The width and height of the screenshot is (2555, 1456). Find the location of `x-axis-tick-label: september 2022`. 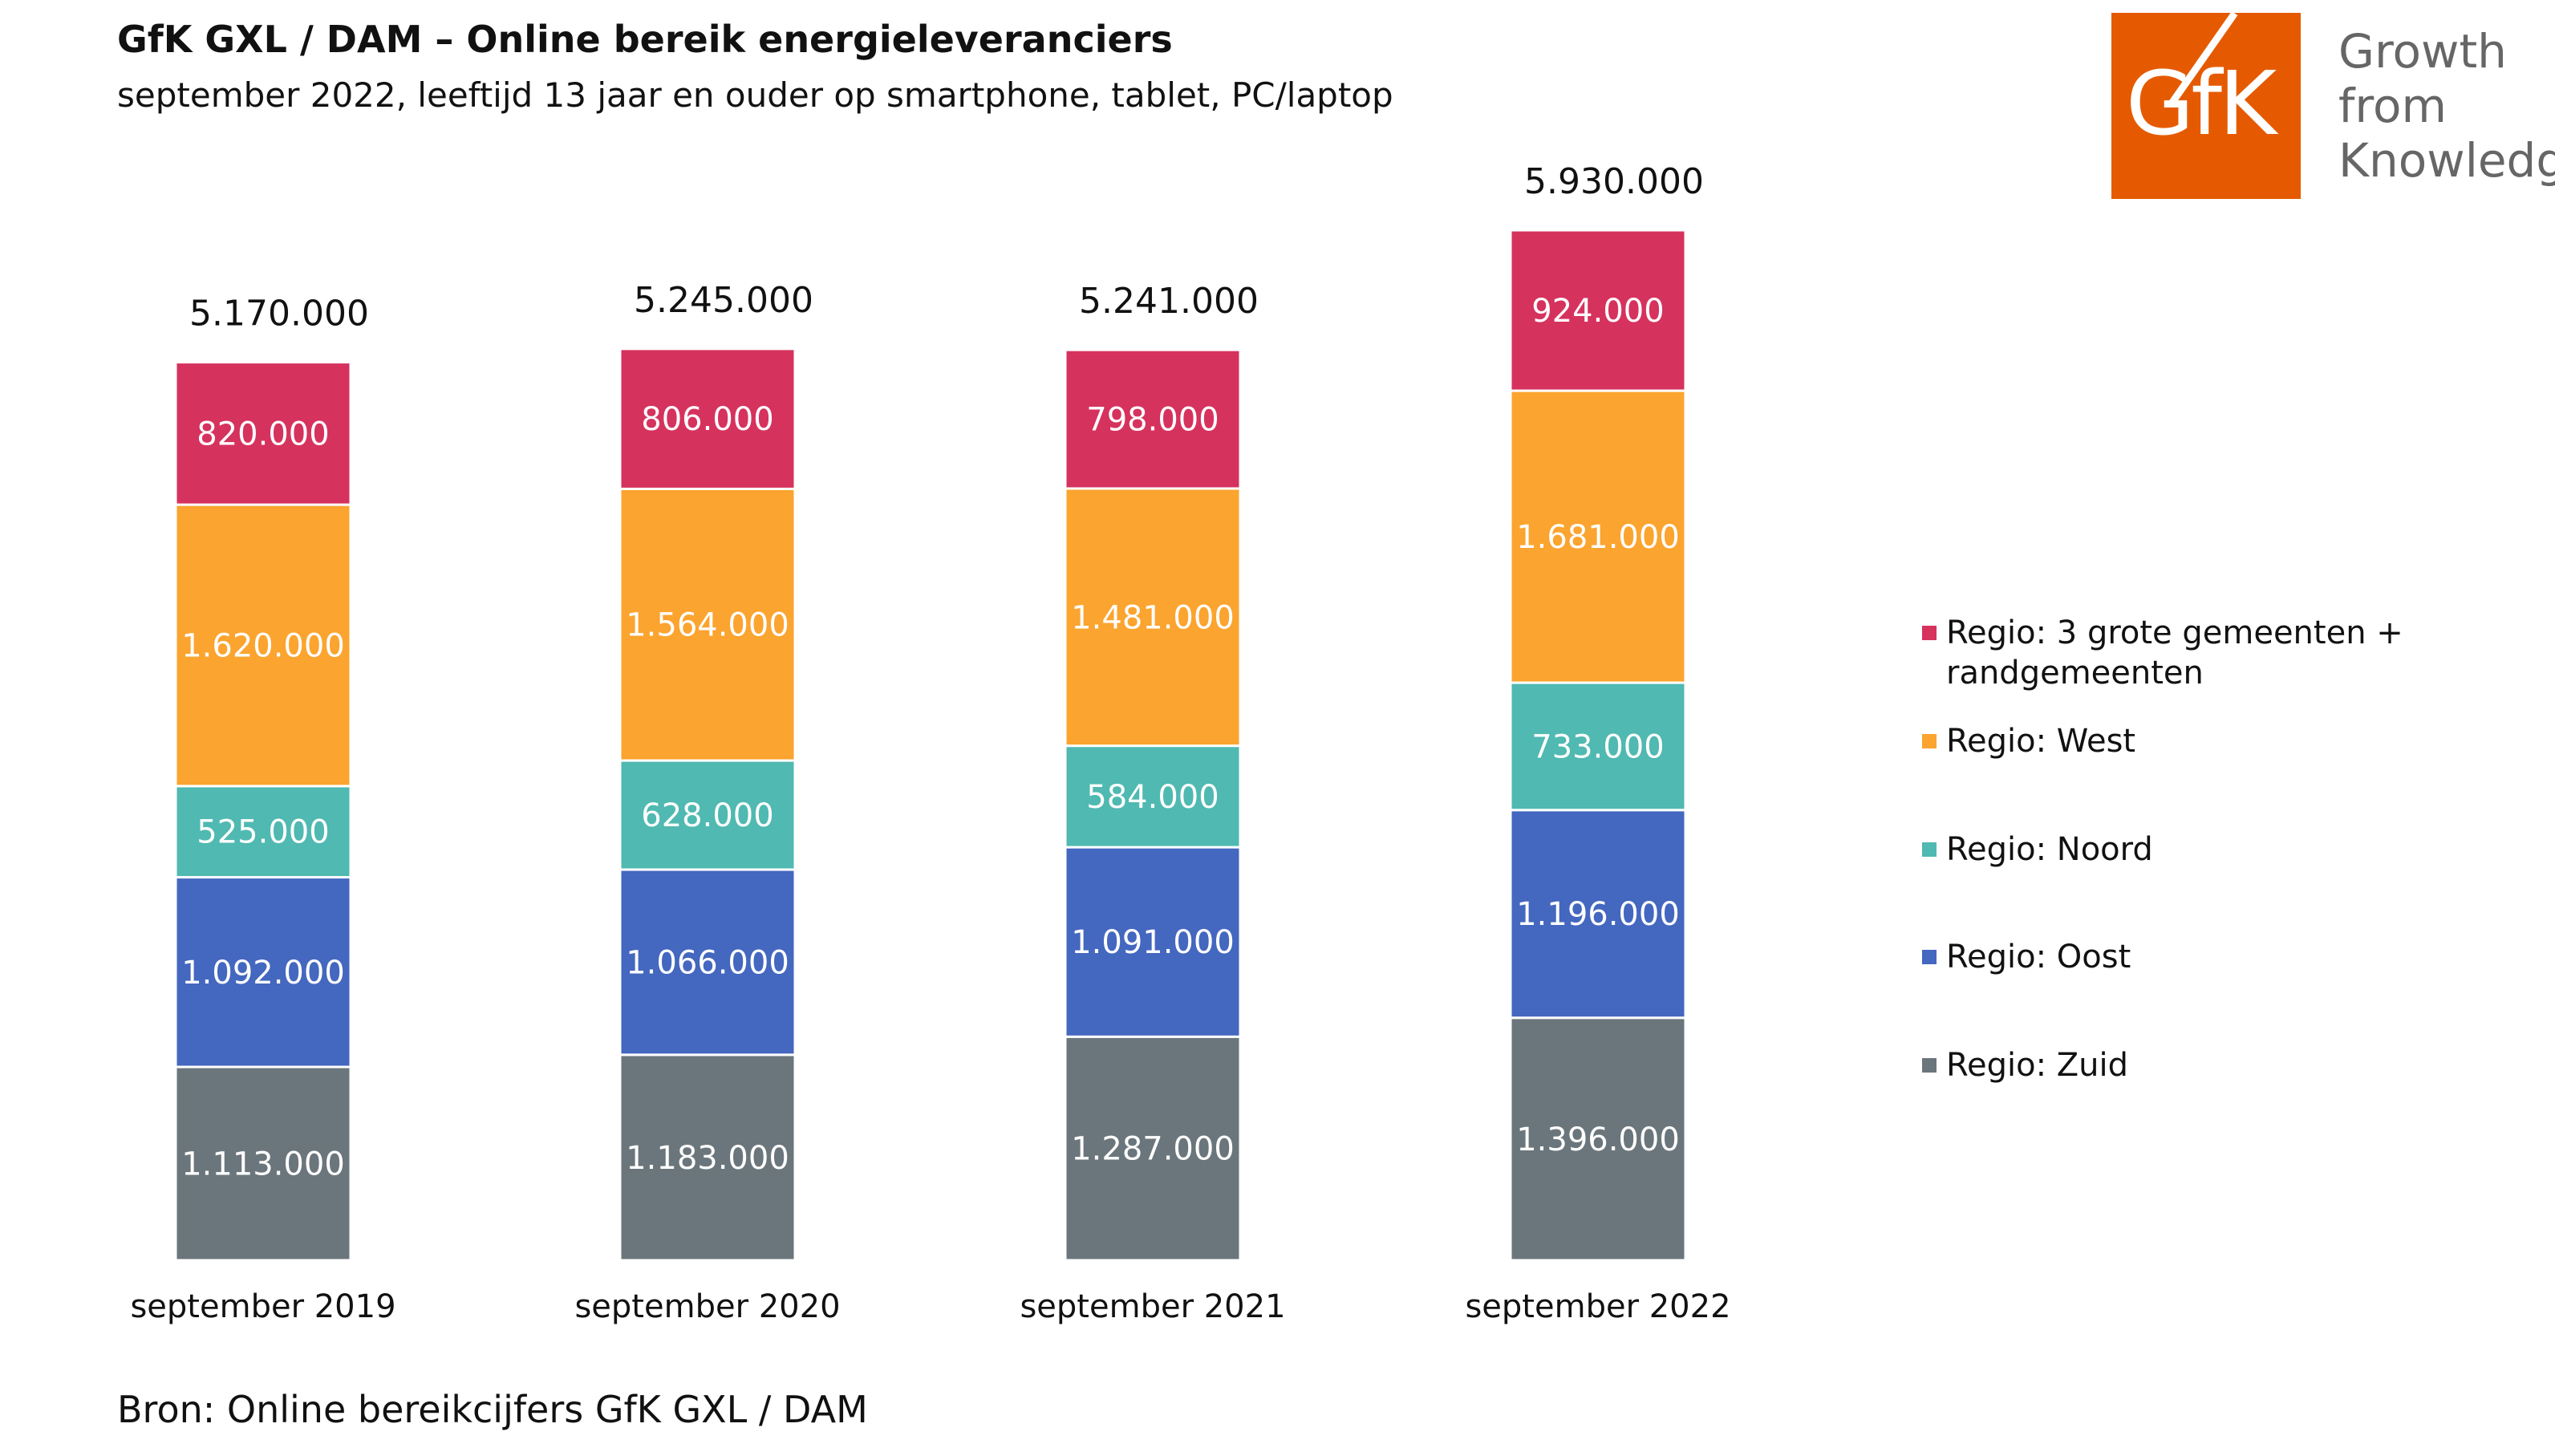

x-axis-tick-label: september 2022 is located at coordinates (1598, 1306).